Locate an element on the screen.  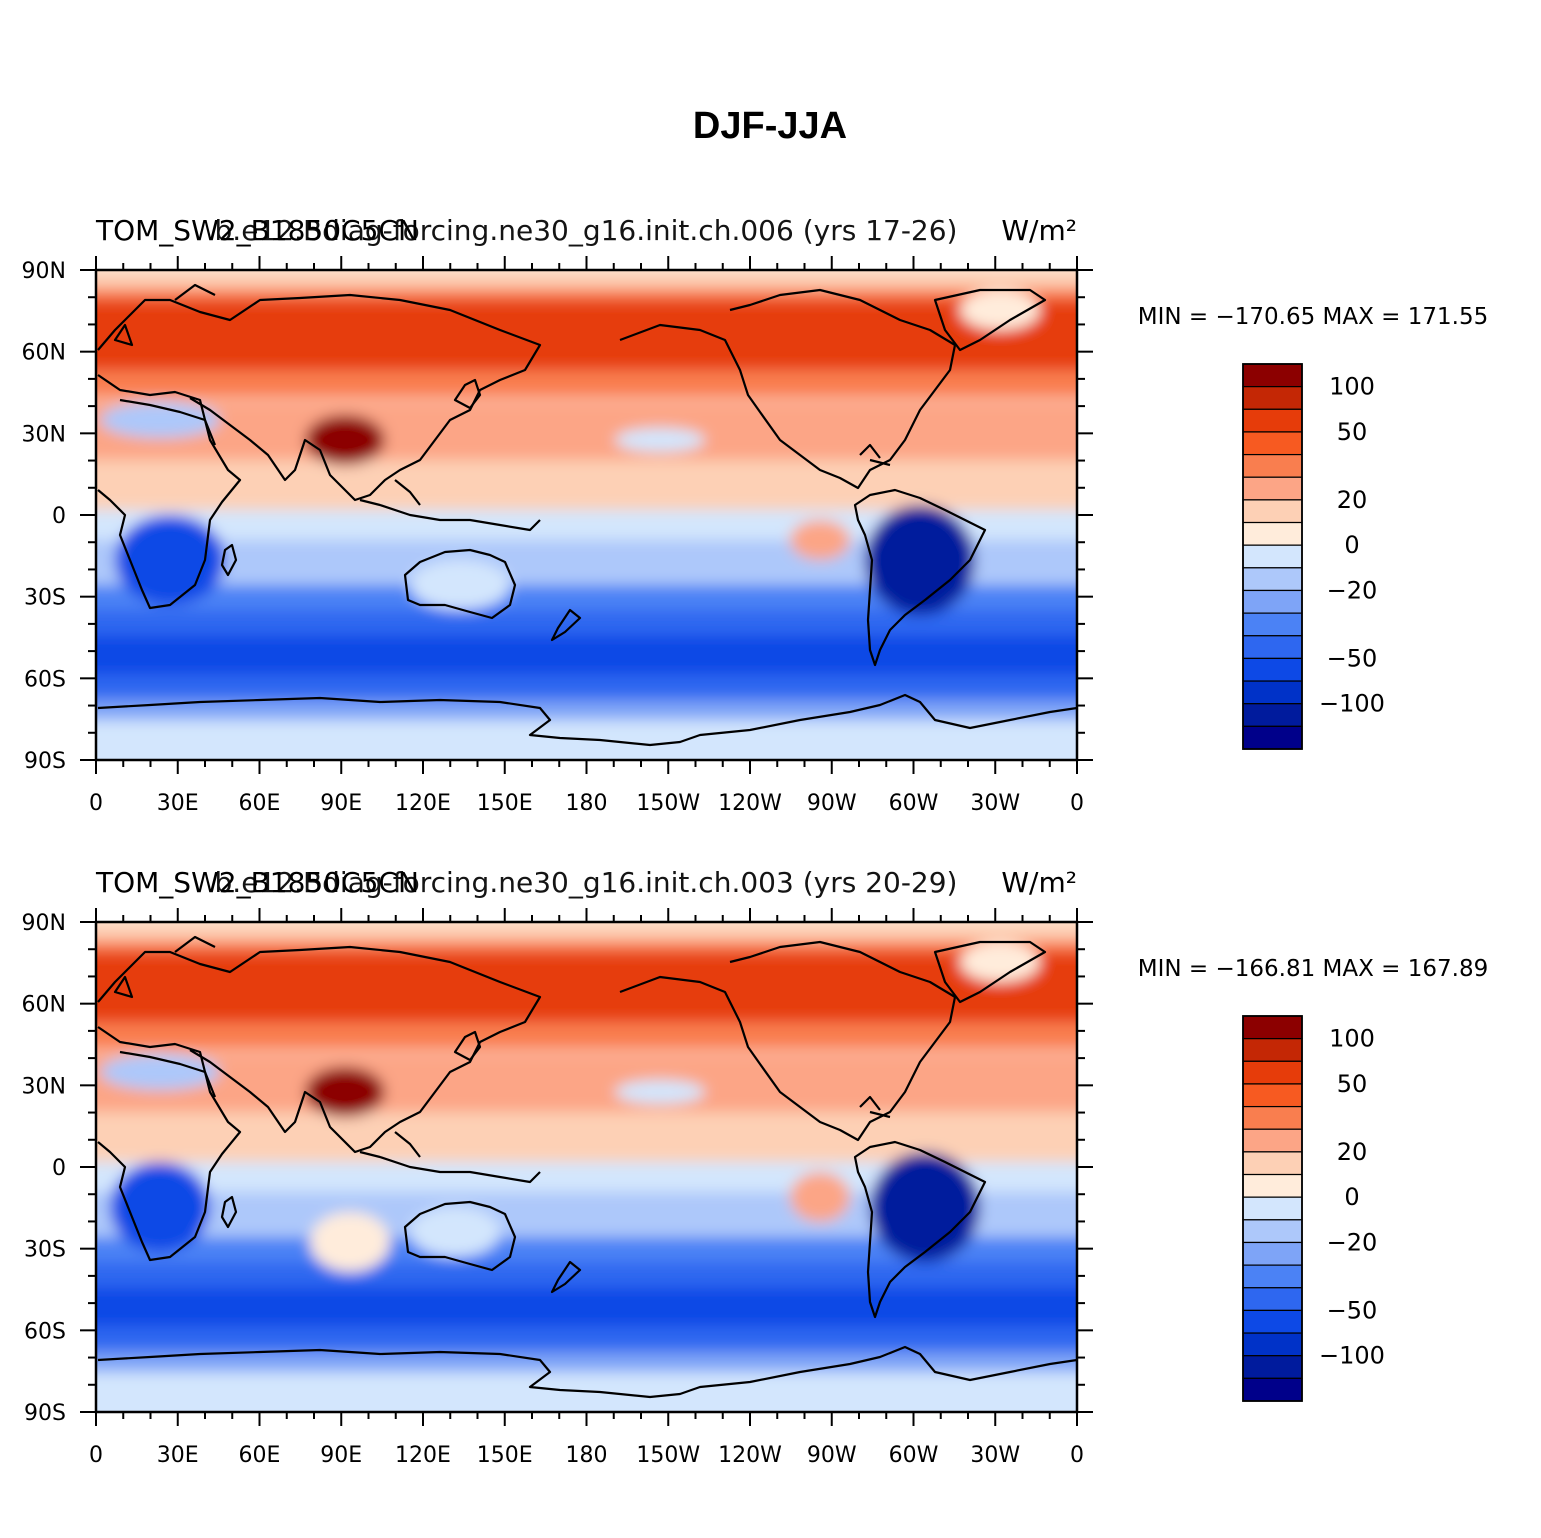
panel-1-colorbar: 100 50 20 0 −20 −50 −100 is located at coordinates (1313, 556).